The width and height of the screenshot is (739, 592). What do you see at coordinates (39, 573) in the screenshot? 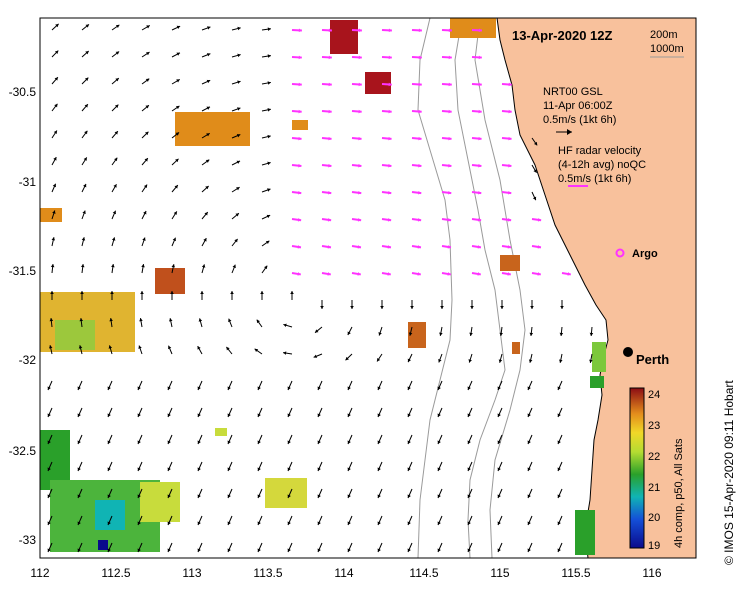
I see `x-tick-label: 112` at bounding box center [39, 573].